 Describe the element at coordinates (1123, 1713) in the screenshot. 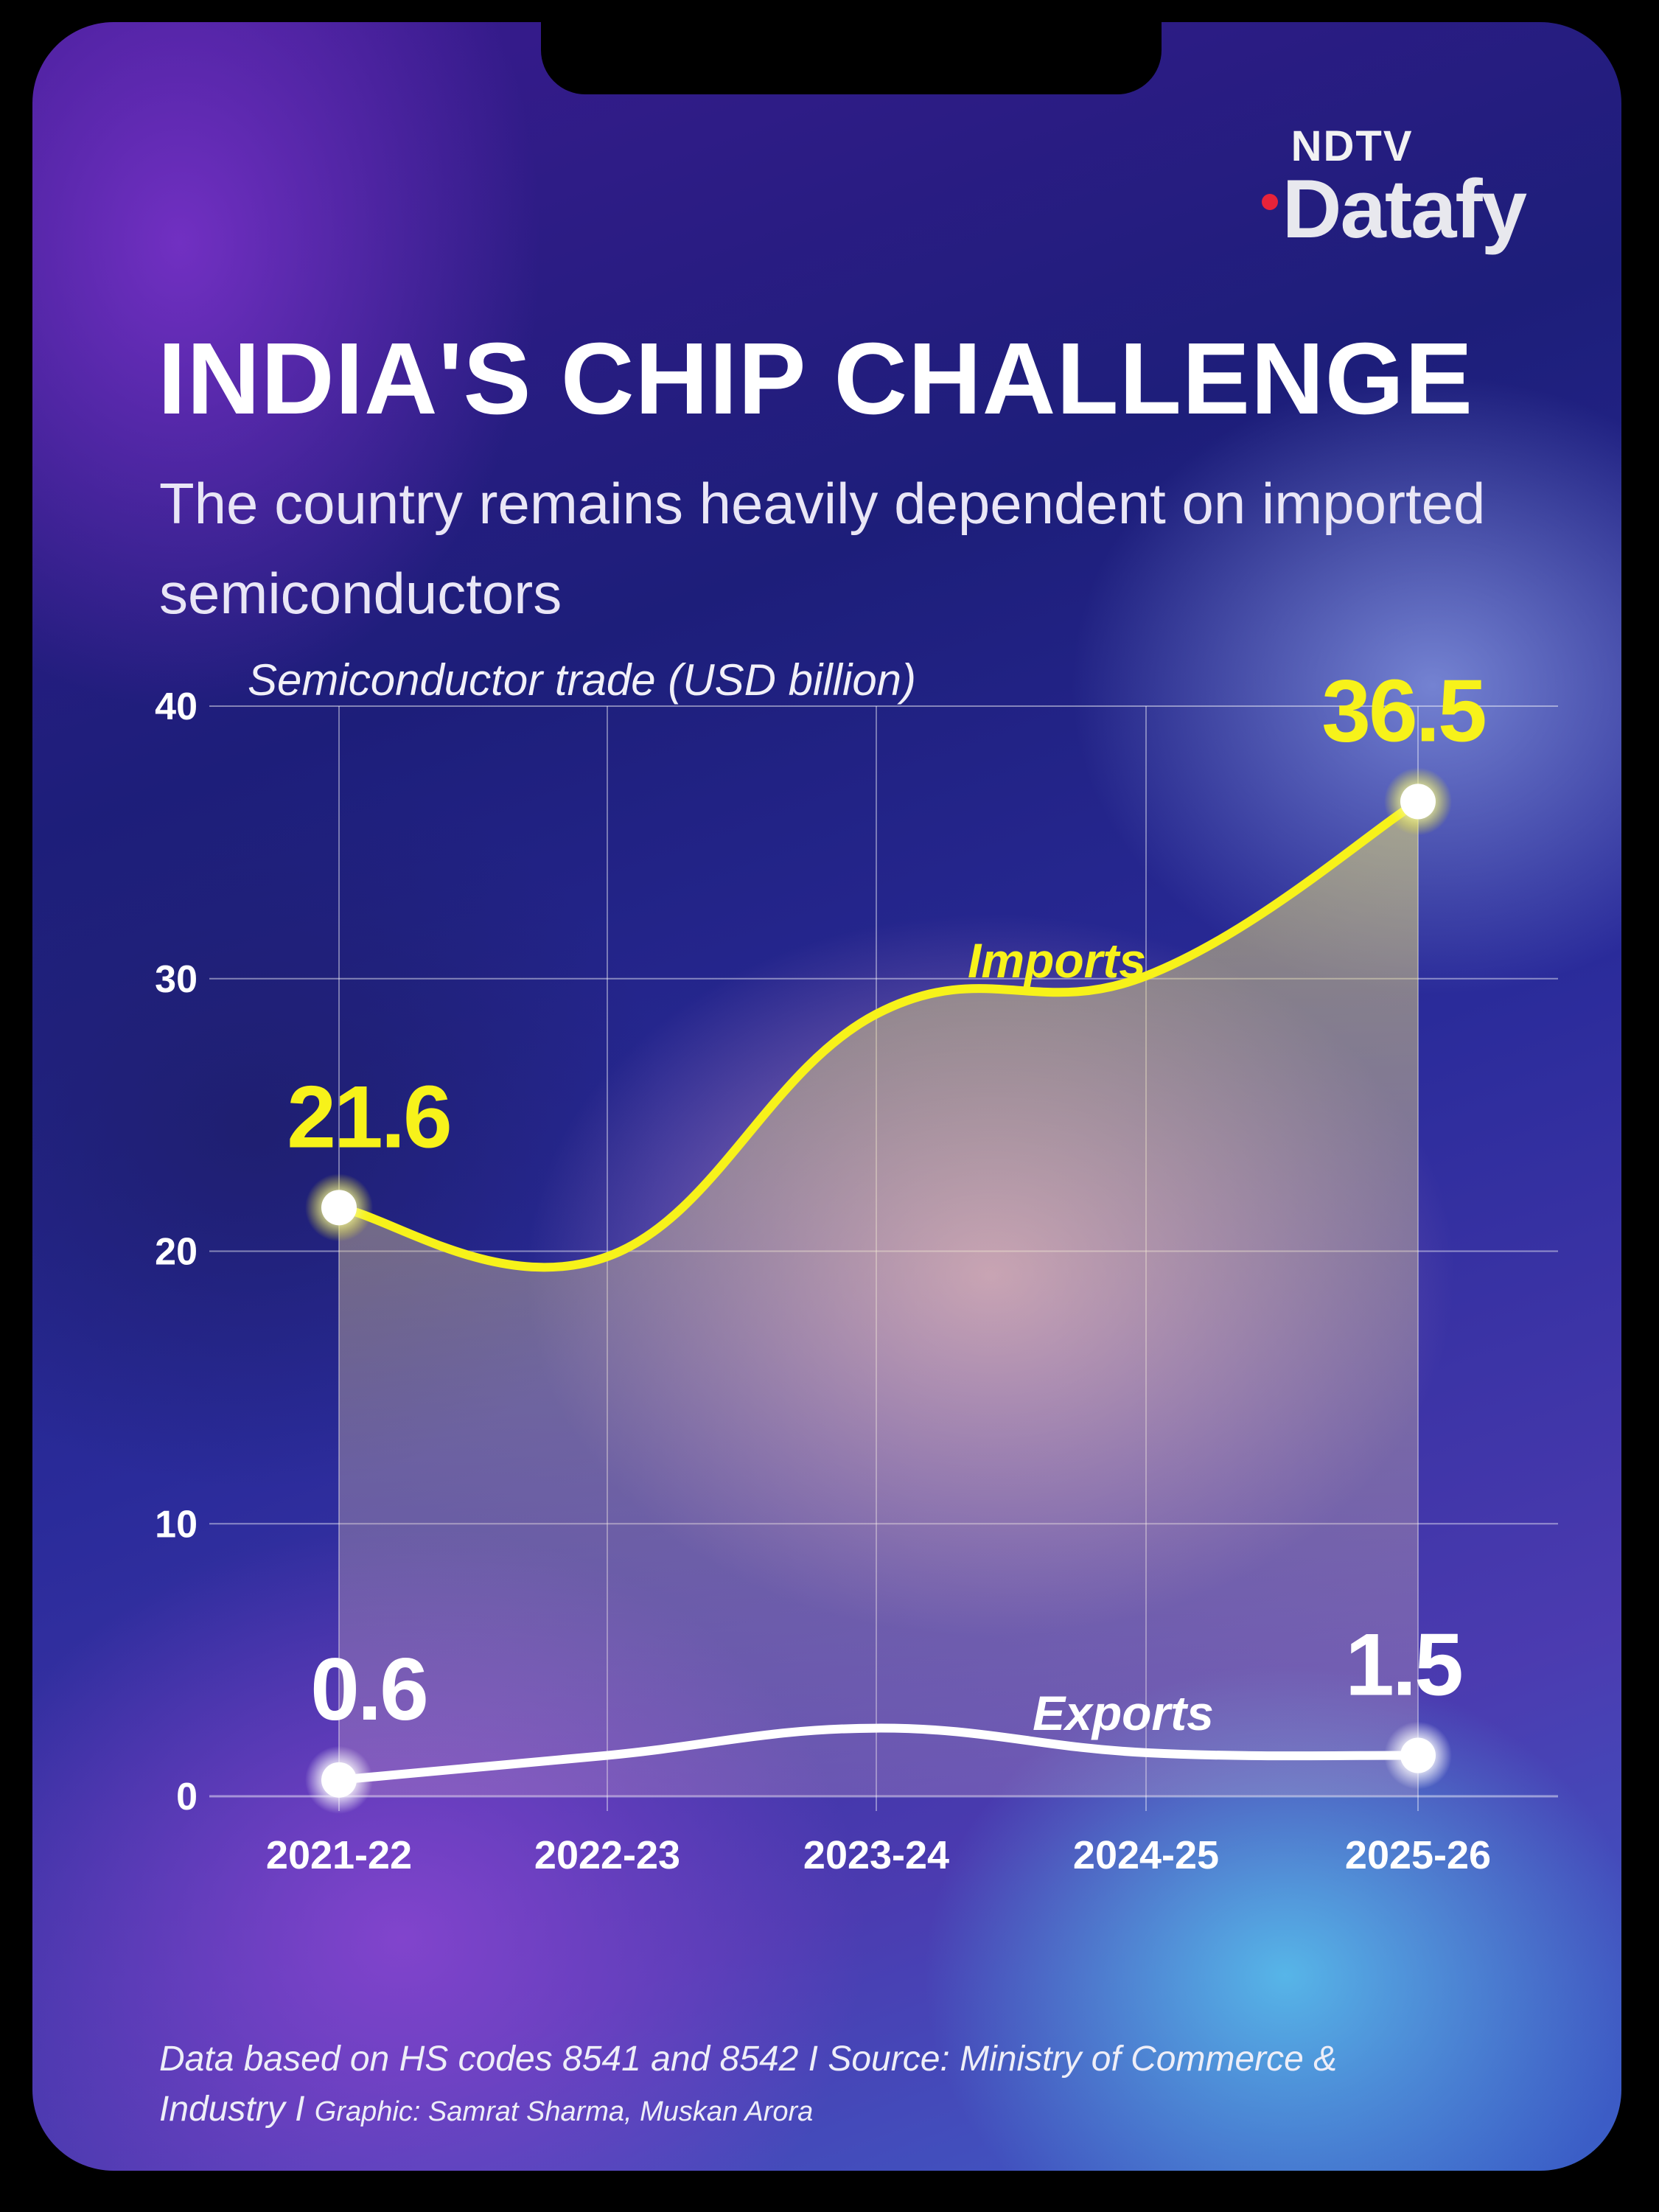

I see `exports-series-label: Exports` at that location.